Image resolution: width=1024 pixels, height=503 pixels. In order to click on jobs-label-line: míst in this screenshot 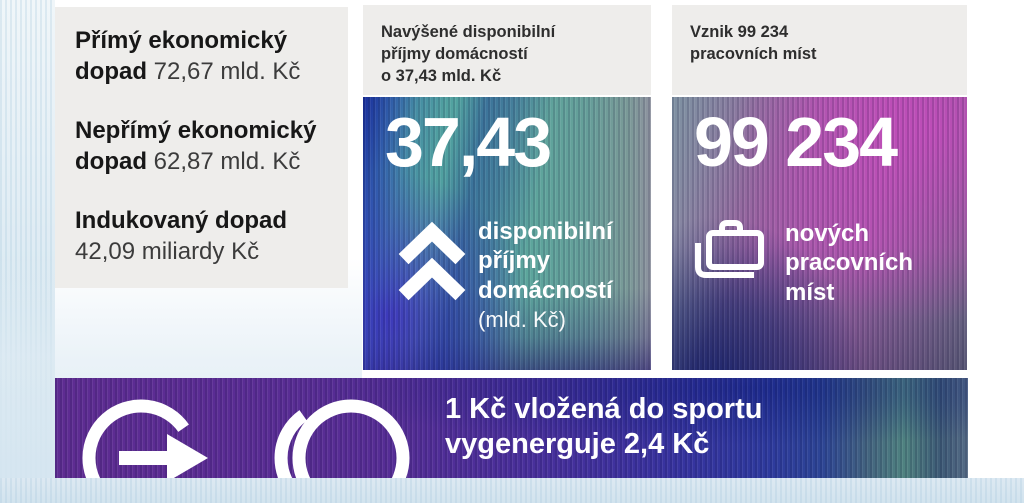, I will do `click(810, 292)`.